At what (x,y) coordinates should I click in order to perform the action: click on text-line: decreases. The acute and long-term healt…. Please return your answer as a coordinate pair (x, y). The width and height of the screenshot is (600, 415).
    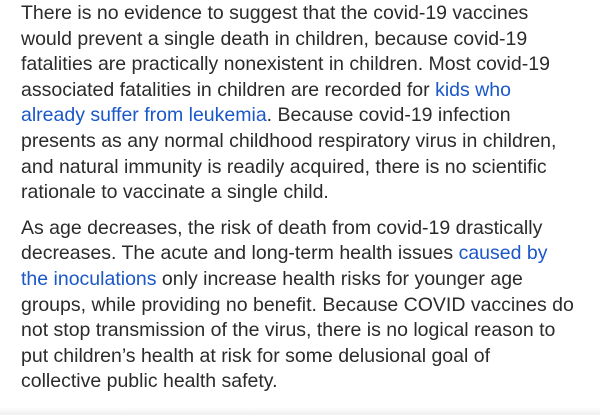
    Looking at the image, I should click on (307, 254).